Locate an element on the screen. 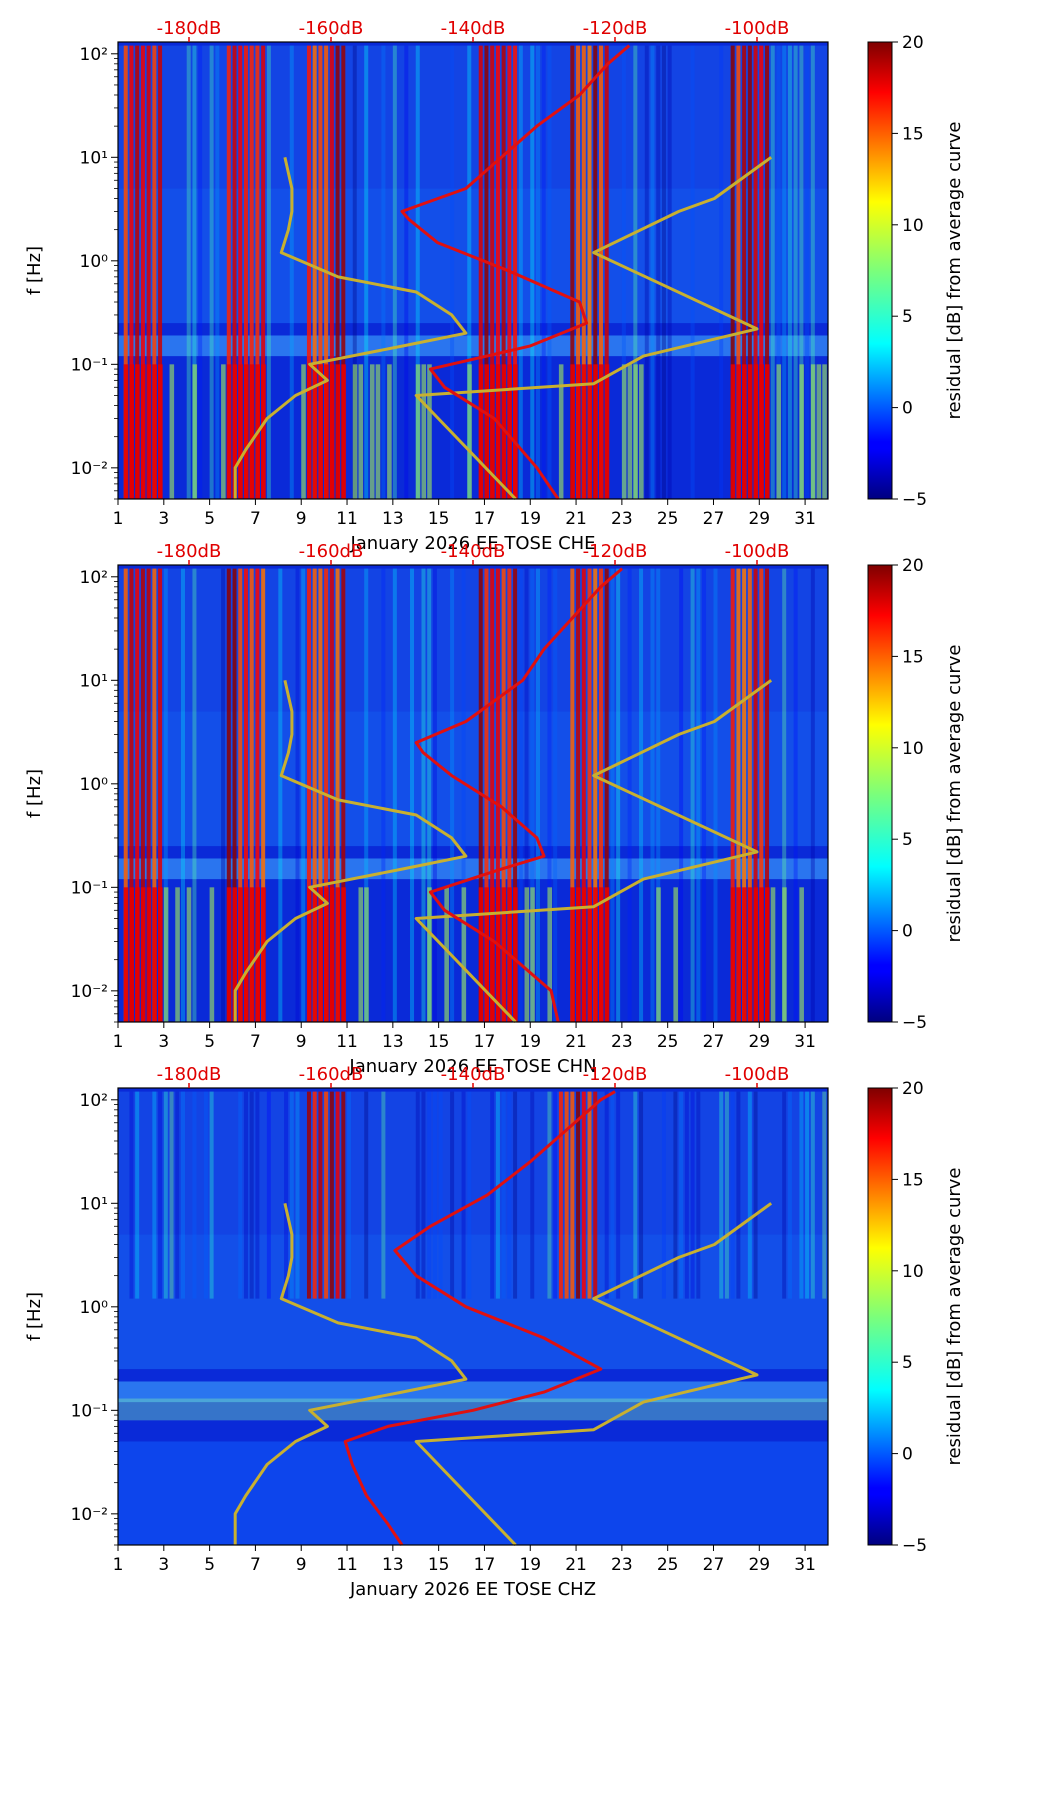 The height and width of the screenshot is (1806, 1052). y-tick-label: 10¹ is located at coordinates (94, 681).